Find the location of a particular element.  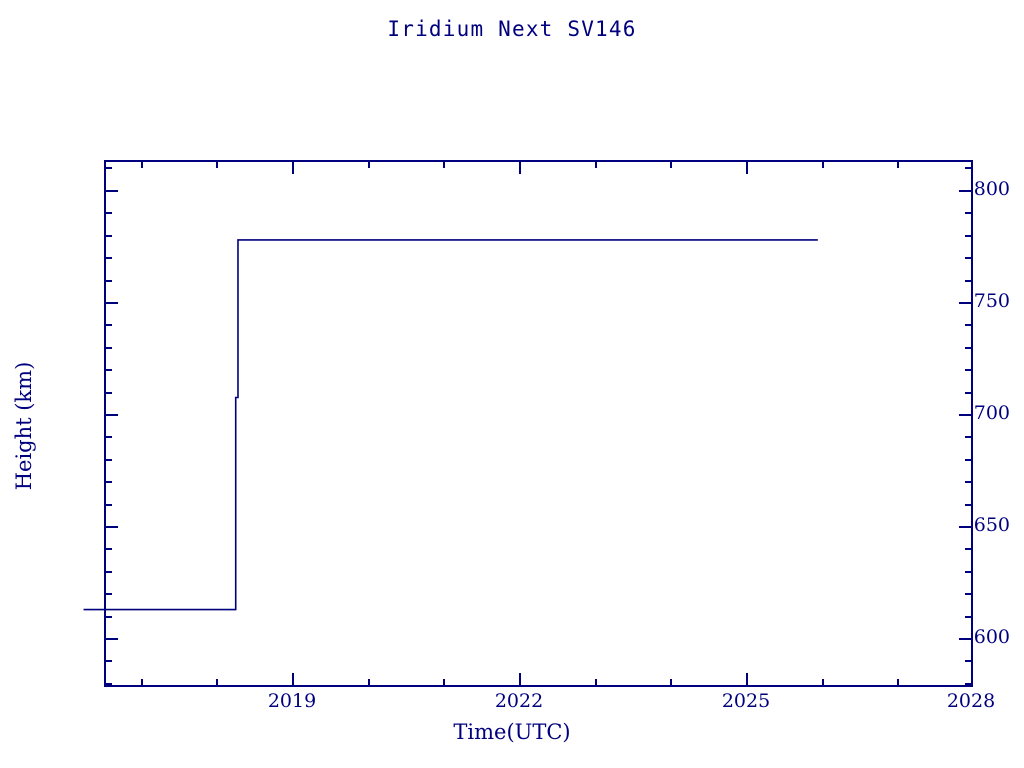

y-tick-label-650: 650 is located at coordinates (991, 525).